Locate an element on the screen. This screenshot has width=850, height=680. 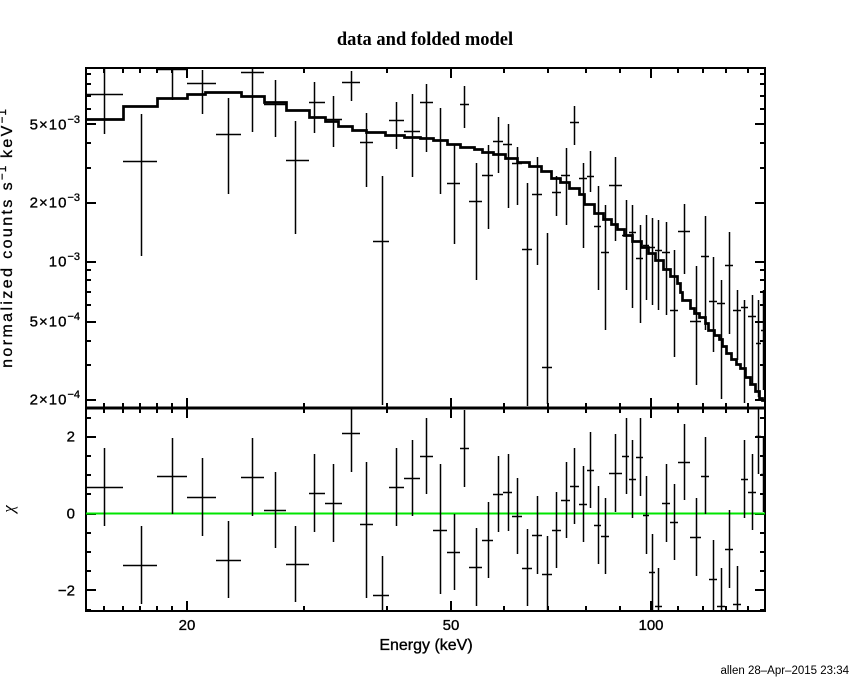
svg-text: χ is located at coordinates (9, 510).